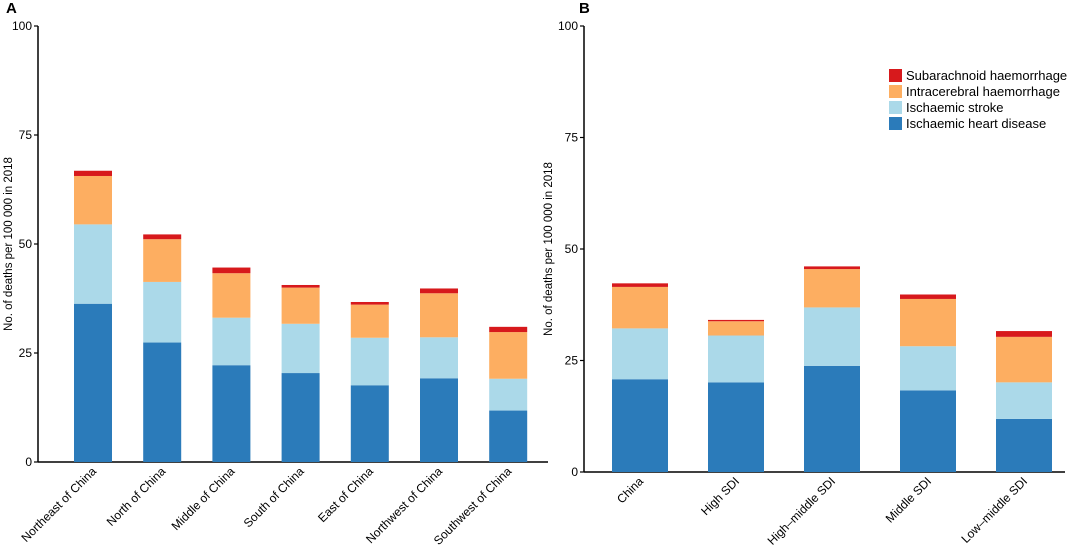 The image size is (1080, 546). I want to click on category-label-northeast-of-china: Northeast of China, so click(58, 504).